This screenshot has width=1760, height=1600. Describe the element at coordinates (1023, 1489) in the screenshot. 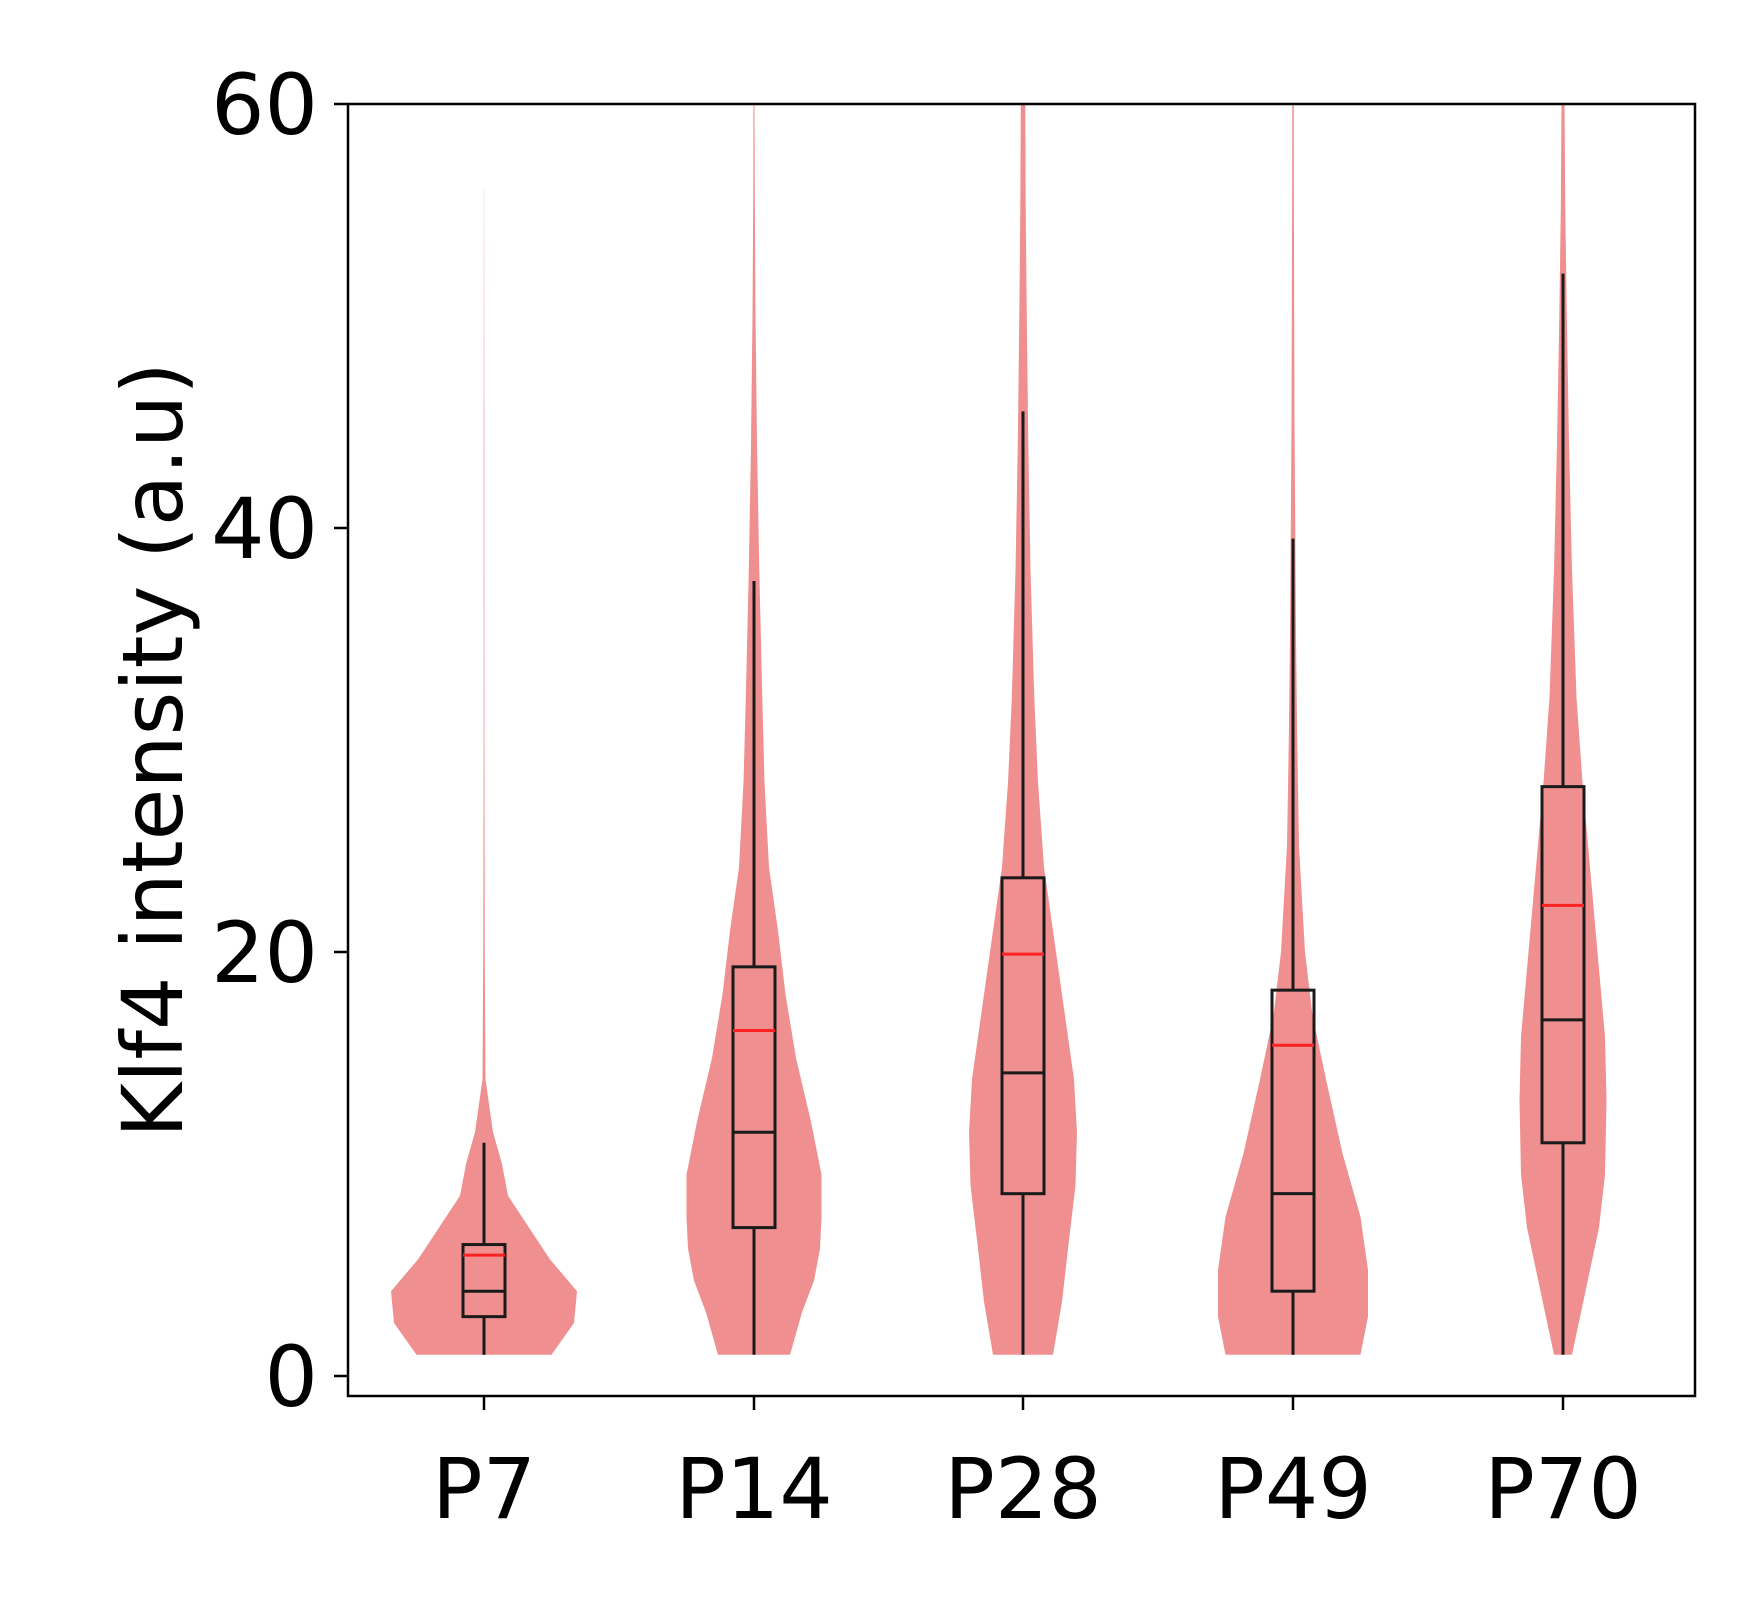

I see `x-tick-label-p28: P28` at that location.